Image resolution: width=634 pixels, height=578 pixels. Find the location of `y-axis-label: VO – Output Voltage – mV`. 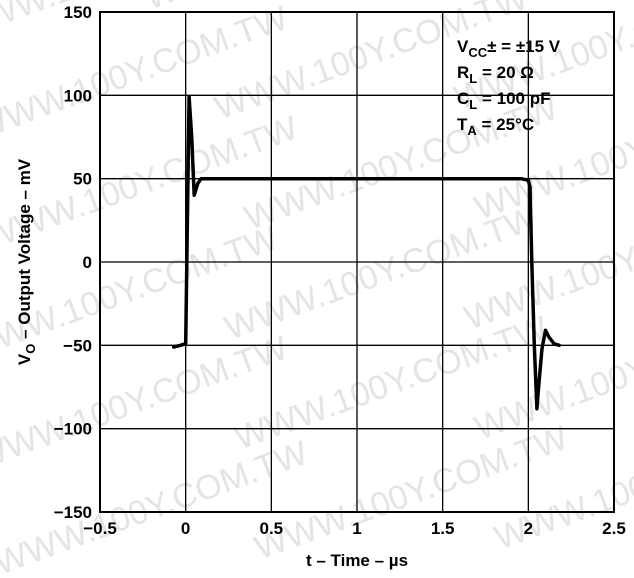

y-axis-label: VO – Output Voltage – mV is located at coordinates (26, 261).